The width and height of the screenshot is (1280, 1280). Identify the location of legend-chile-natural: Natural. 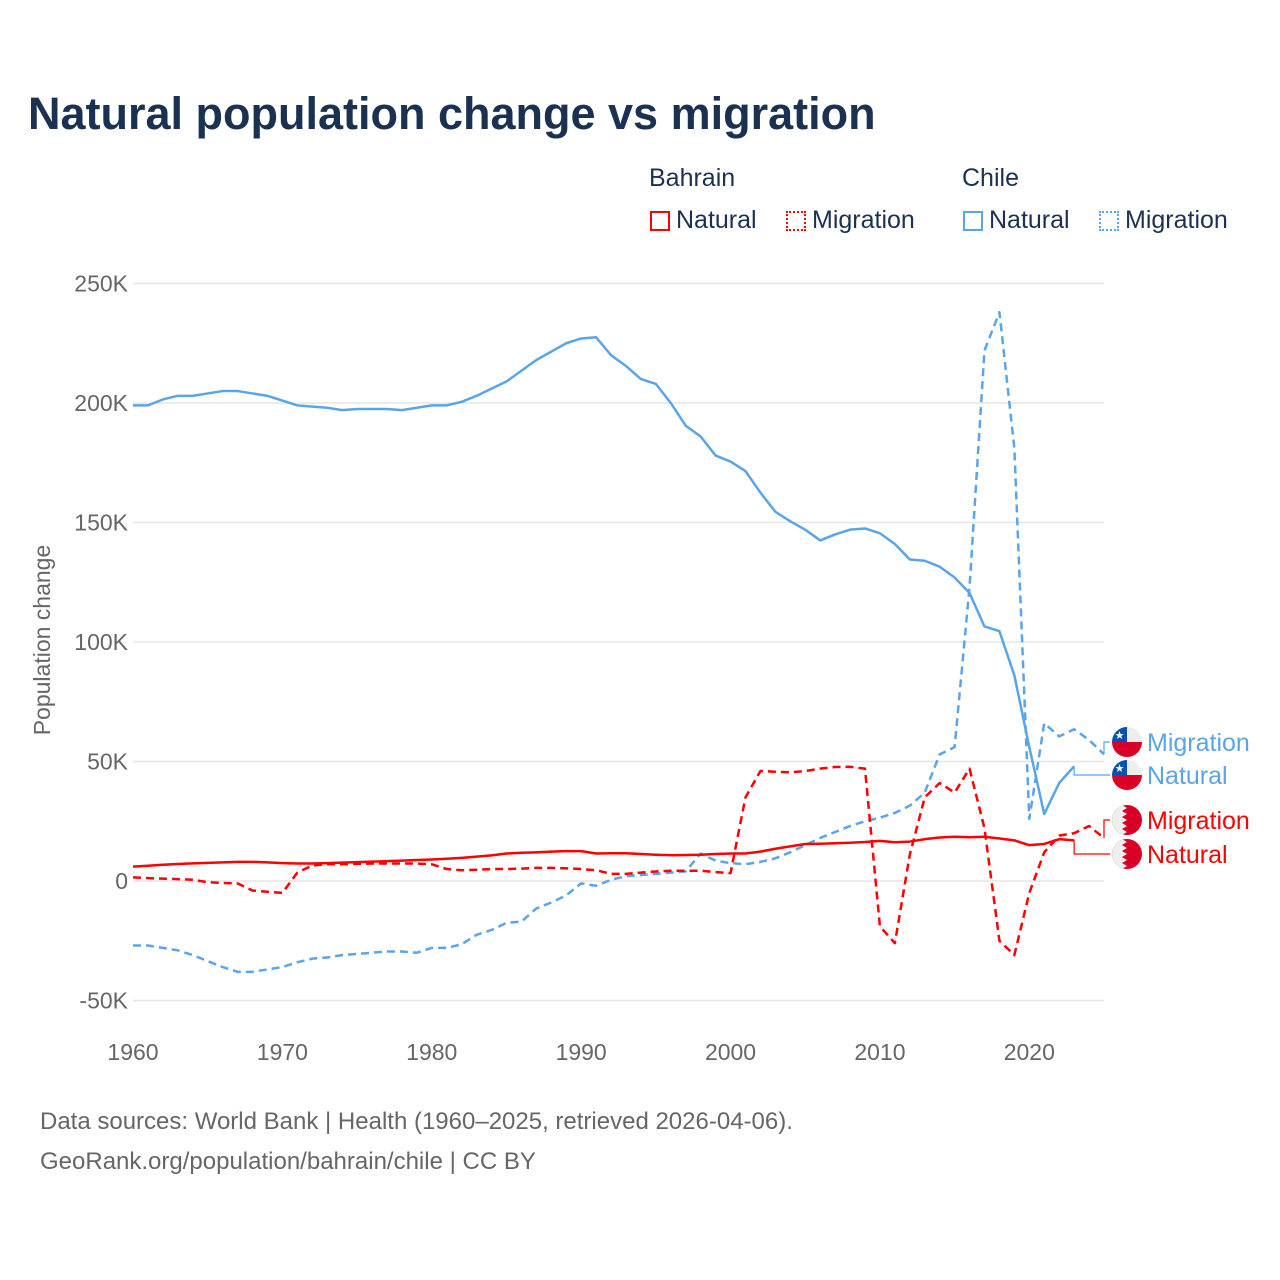
(1016, 220).